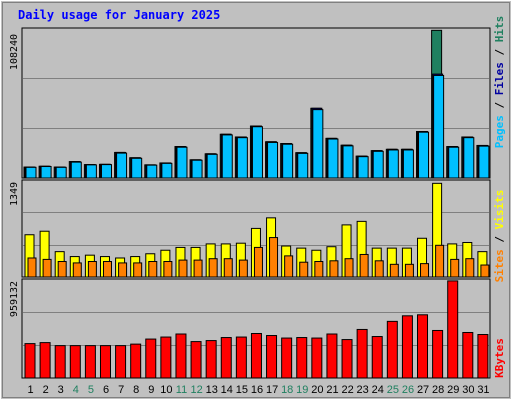 The width and height of the screenshot is (512, 400). Describe the element at coordinates (499, 358) in the screenshot. I see `kbytes-legend: KBytes` at that location.